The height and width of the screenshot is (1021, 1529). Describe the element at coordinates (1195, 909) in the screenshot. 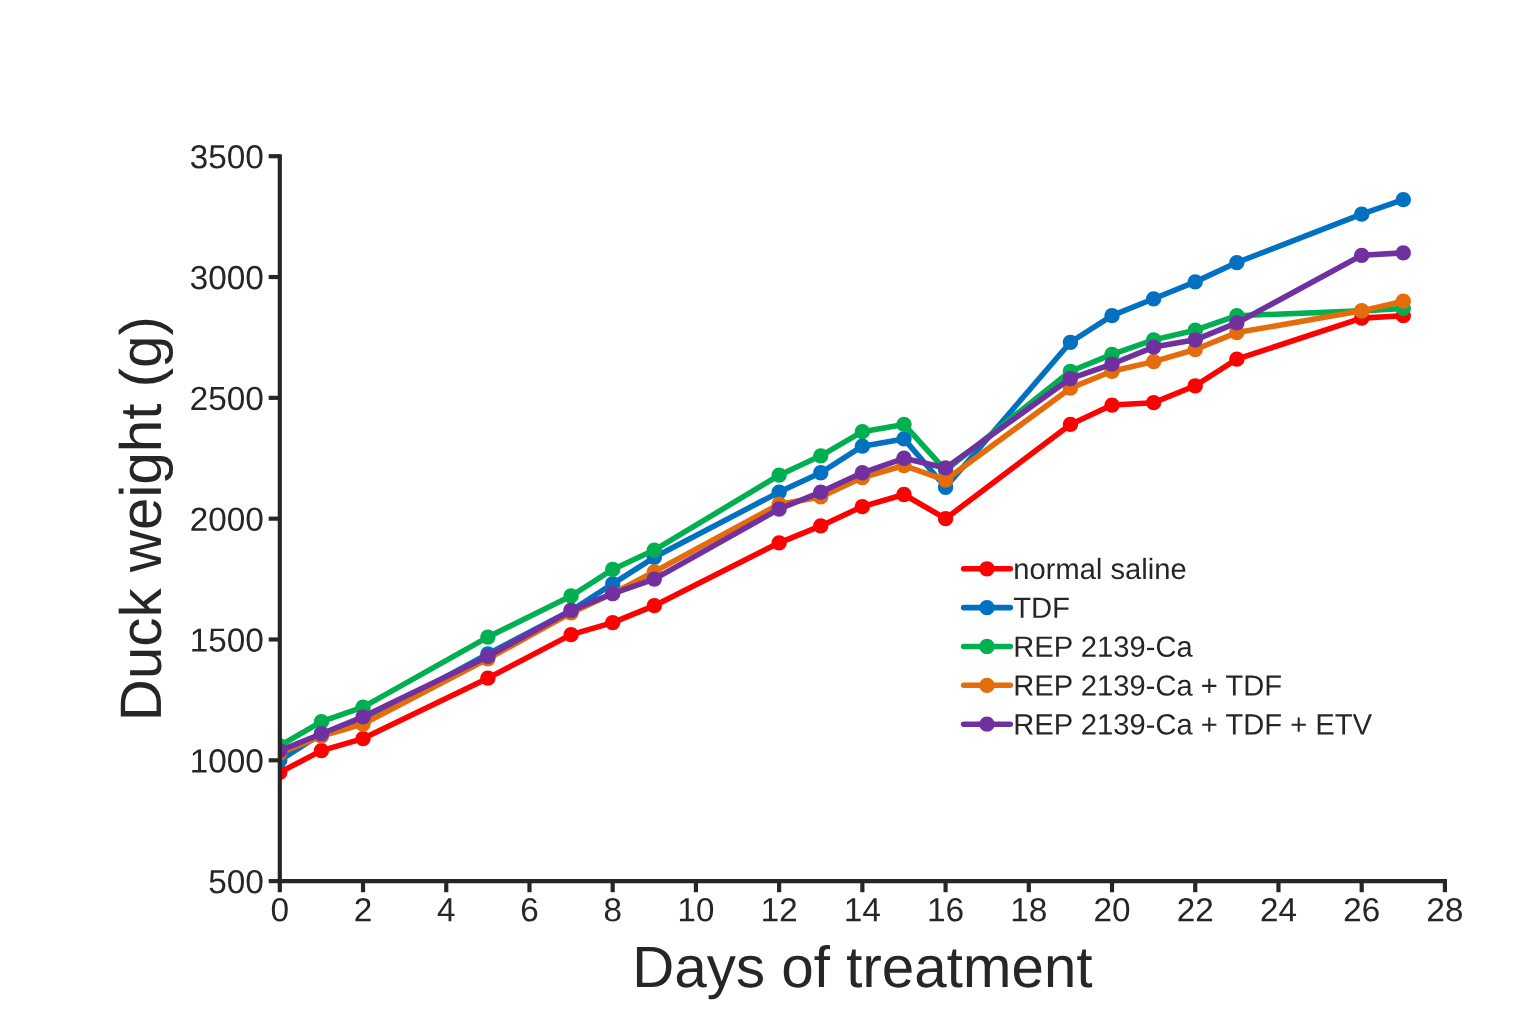

I see `x-tick-label: 22` at that location.